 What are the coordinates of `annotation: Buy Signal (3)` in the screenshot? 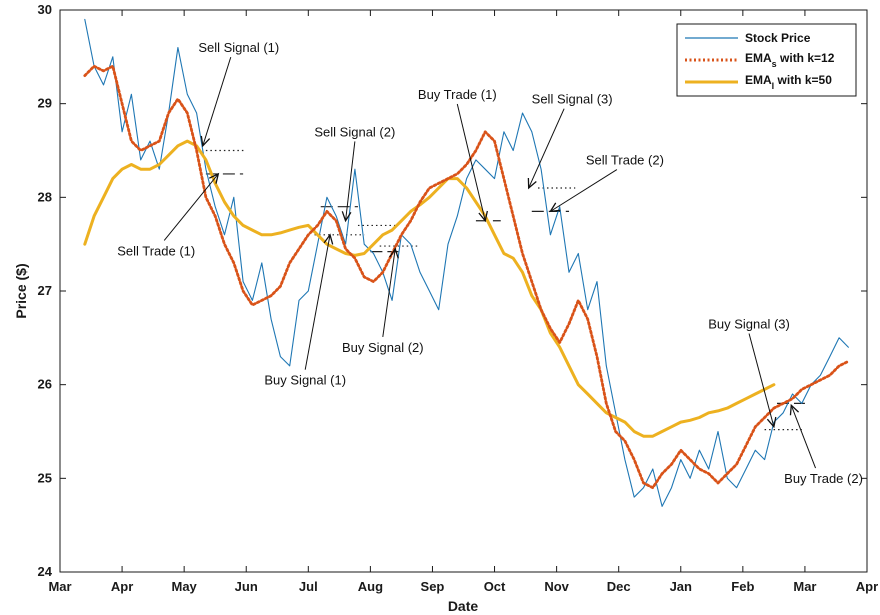 It's located at (749, 372).